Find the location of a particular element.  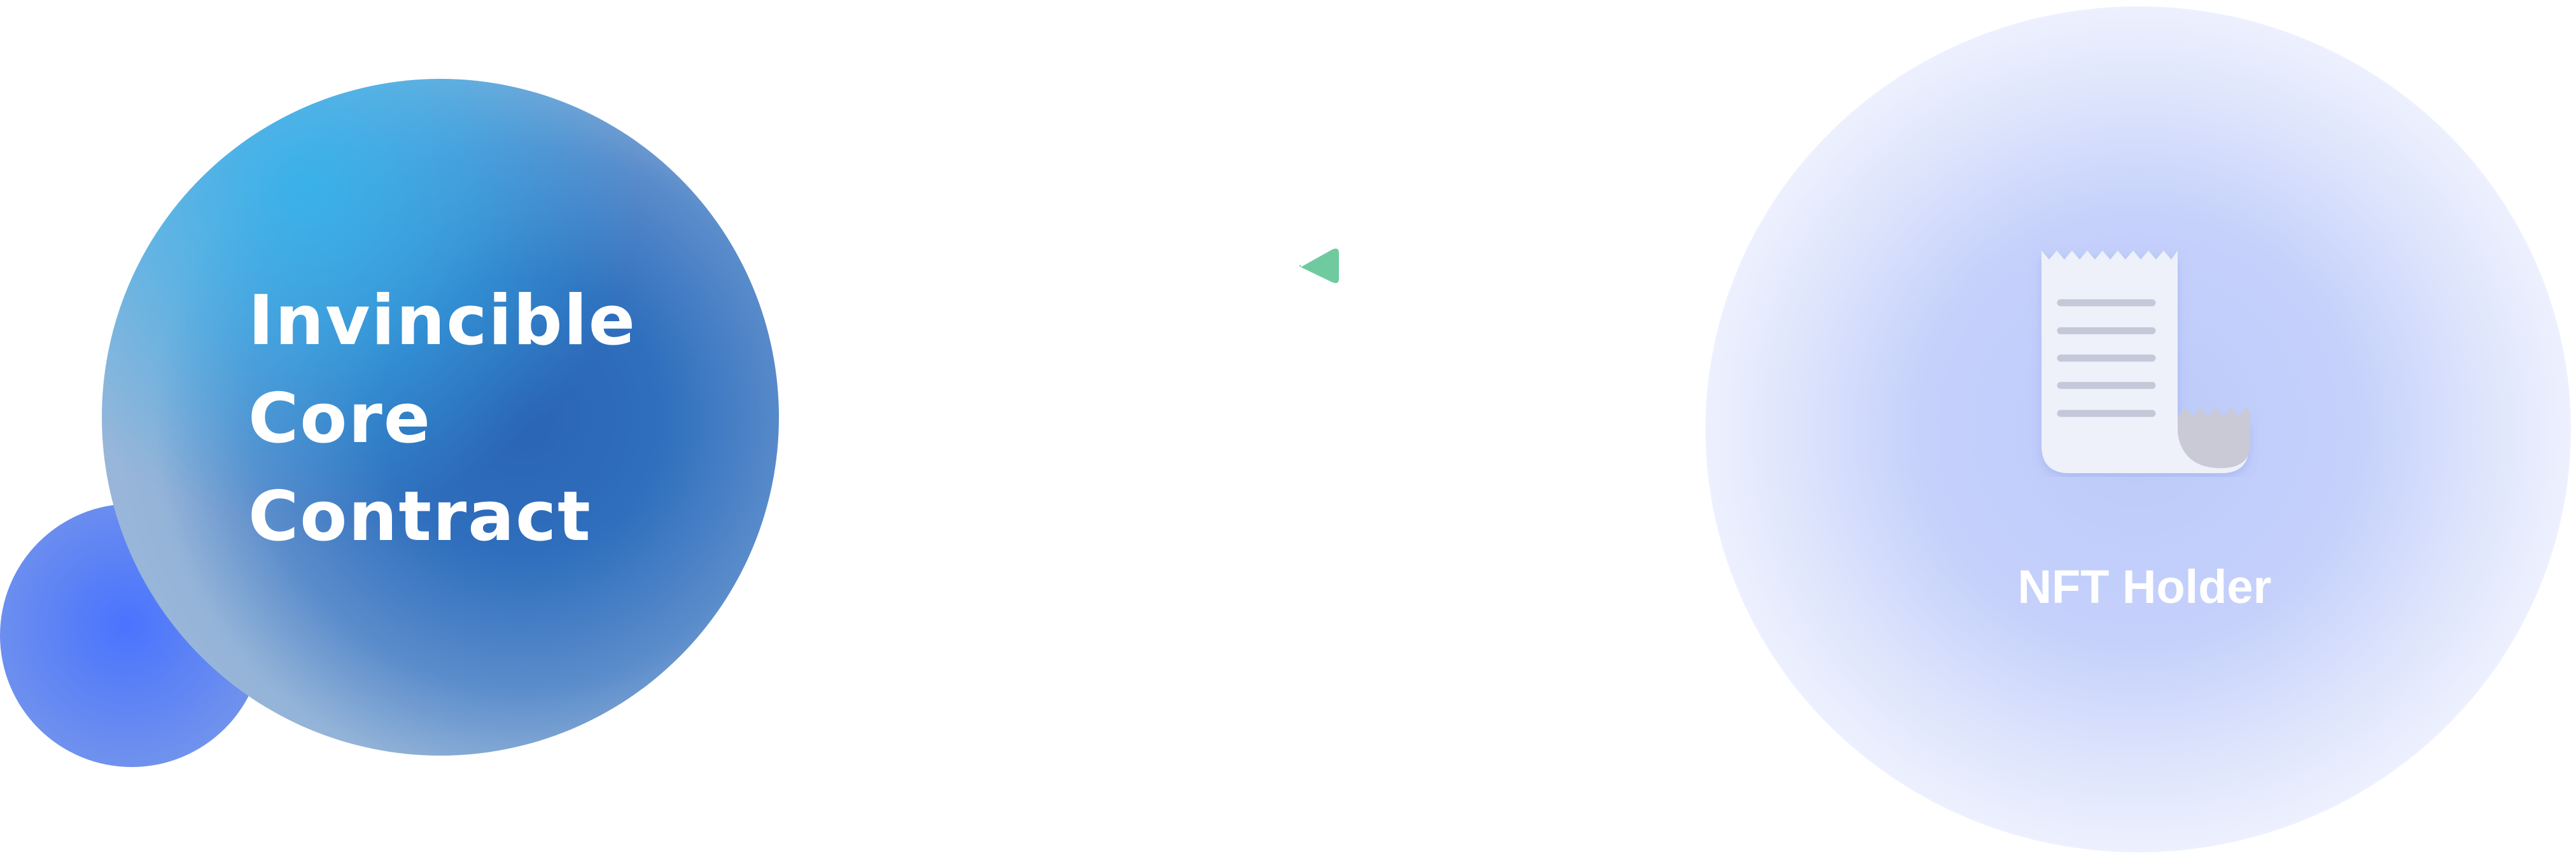

receipt-icon is located at coordinates (2145, 362).